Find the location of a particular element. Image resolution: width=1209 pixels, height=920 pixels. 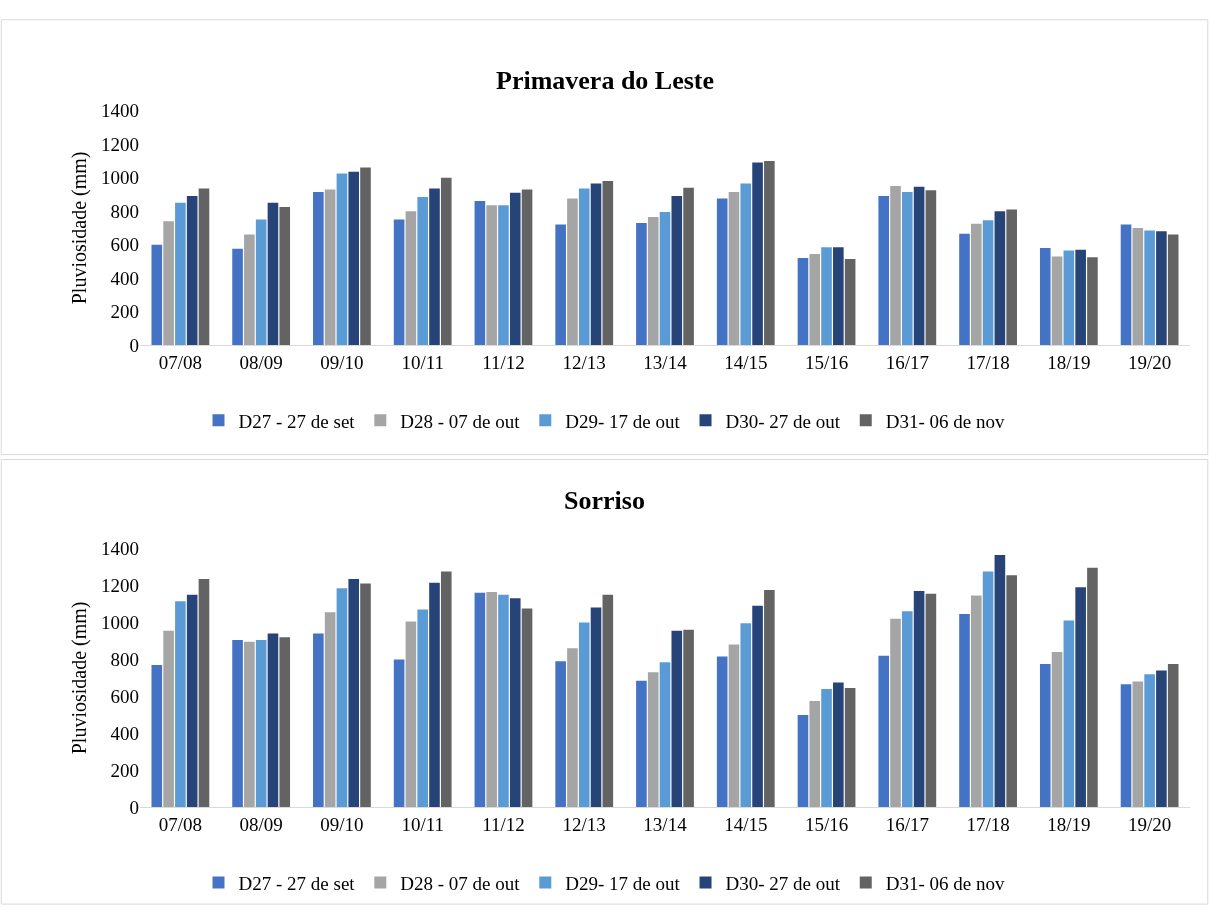

x-tick-label: 16/17 is located at coordinates (907, 362).